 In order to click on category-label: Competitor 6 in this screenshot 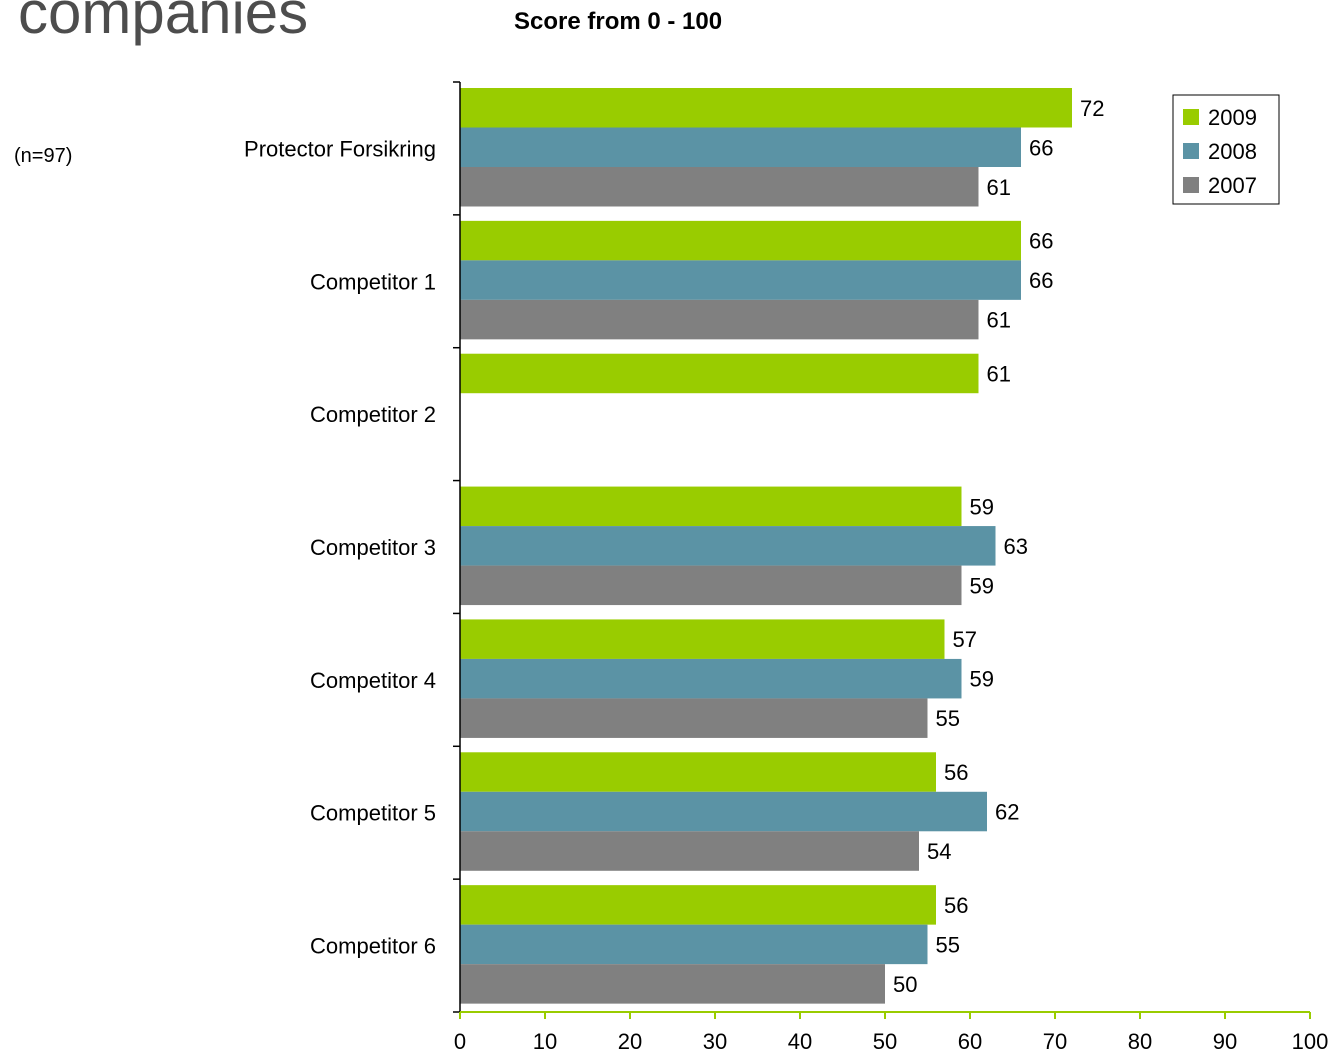, I will do `click(373, 946)`.